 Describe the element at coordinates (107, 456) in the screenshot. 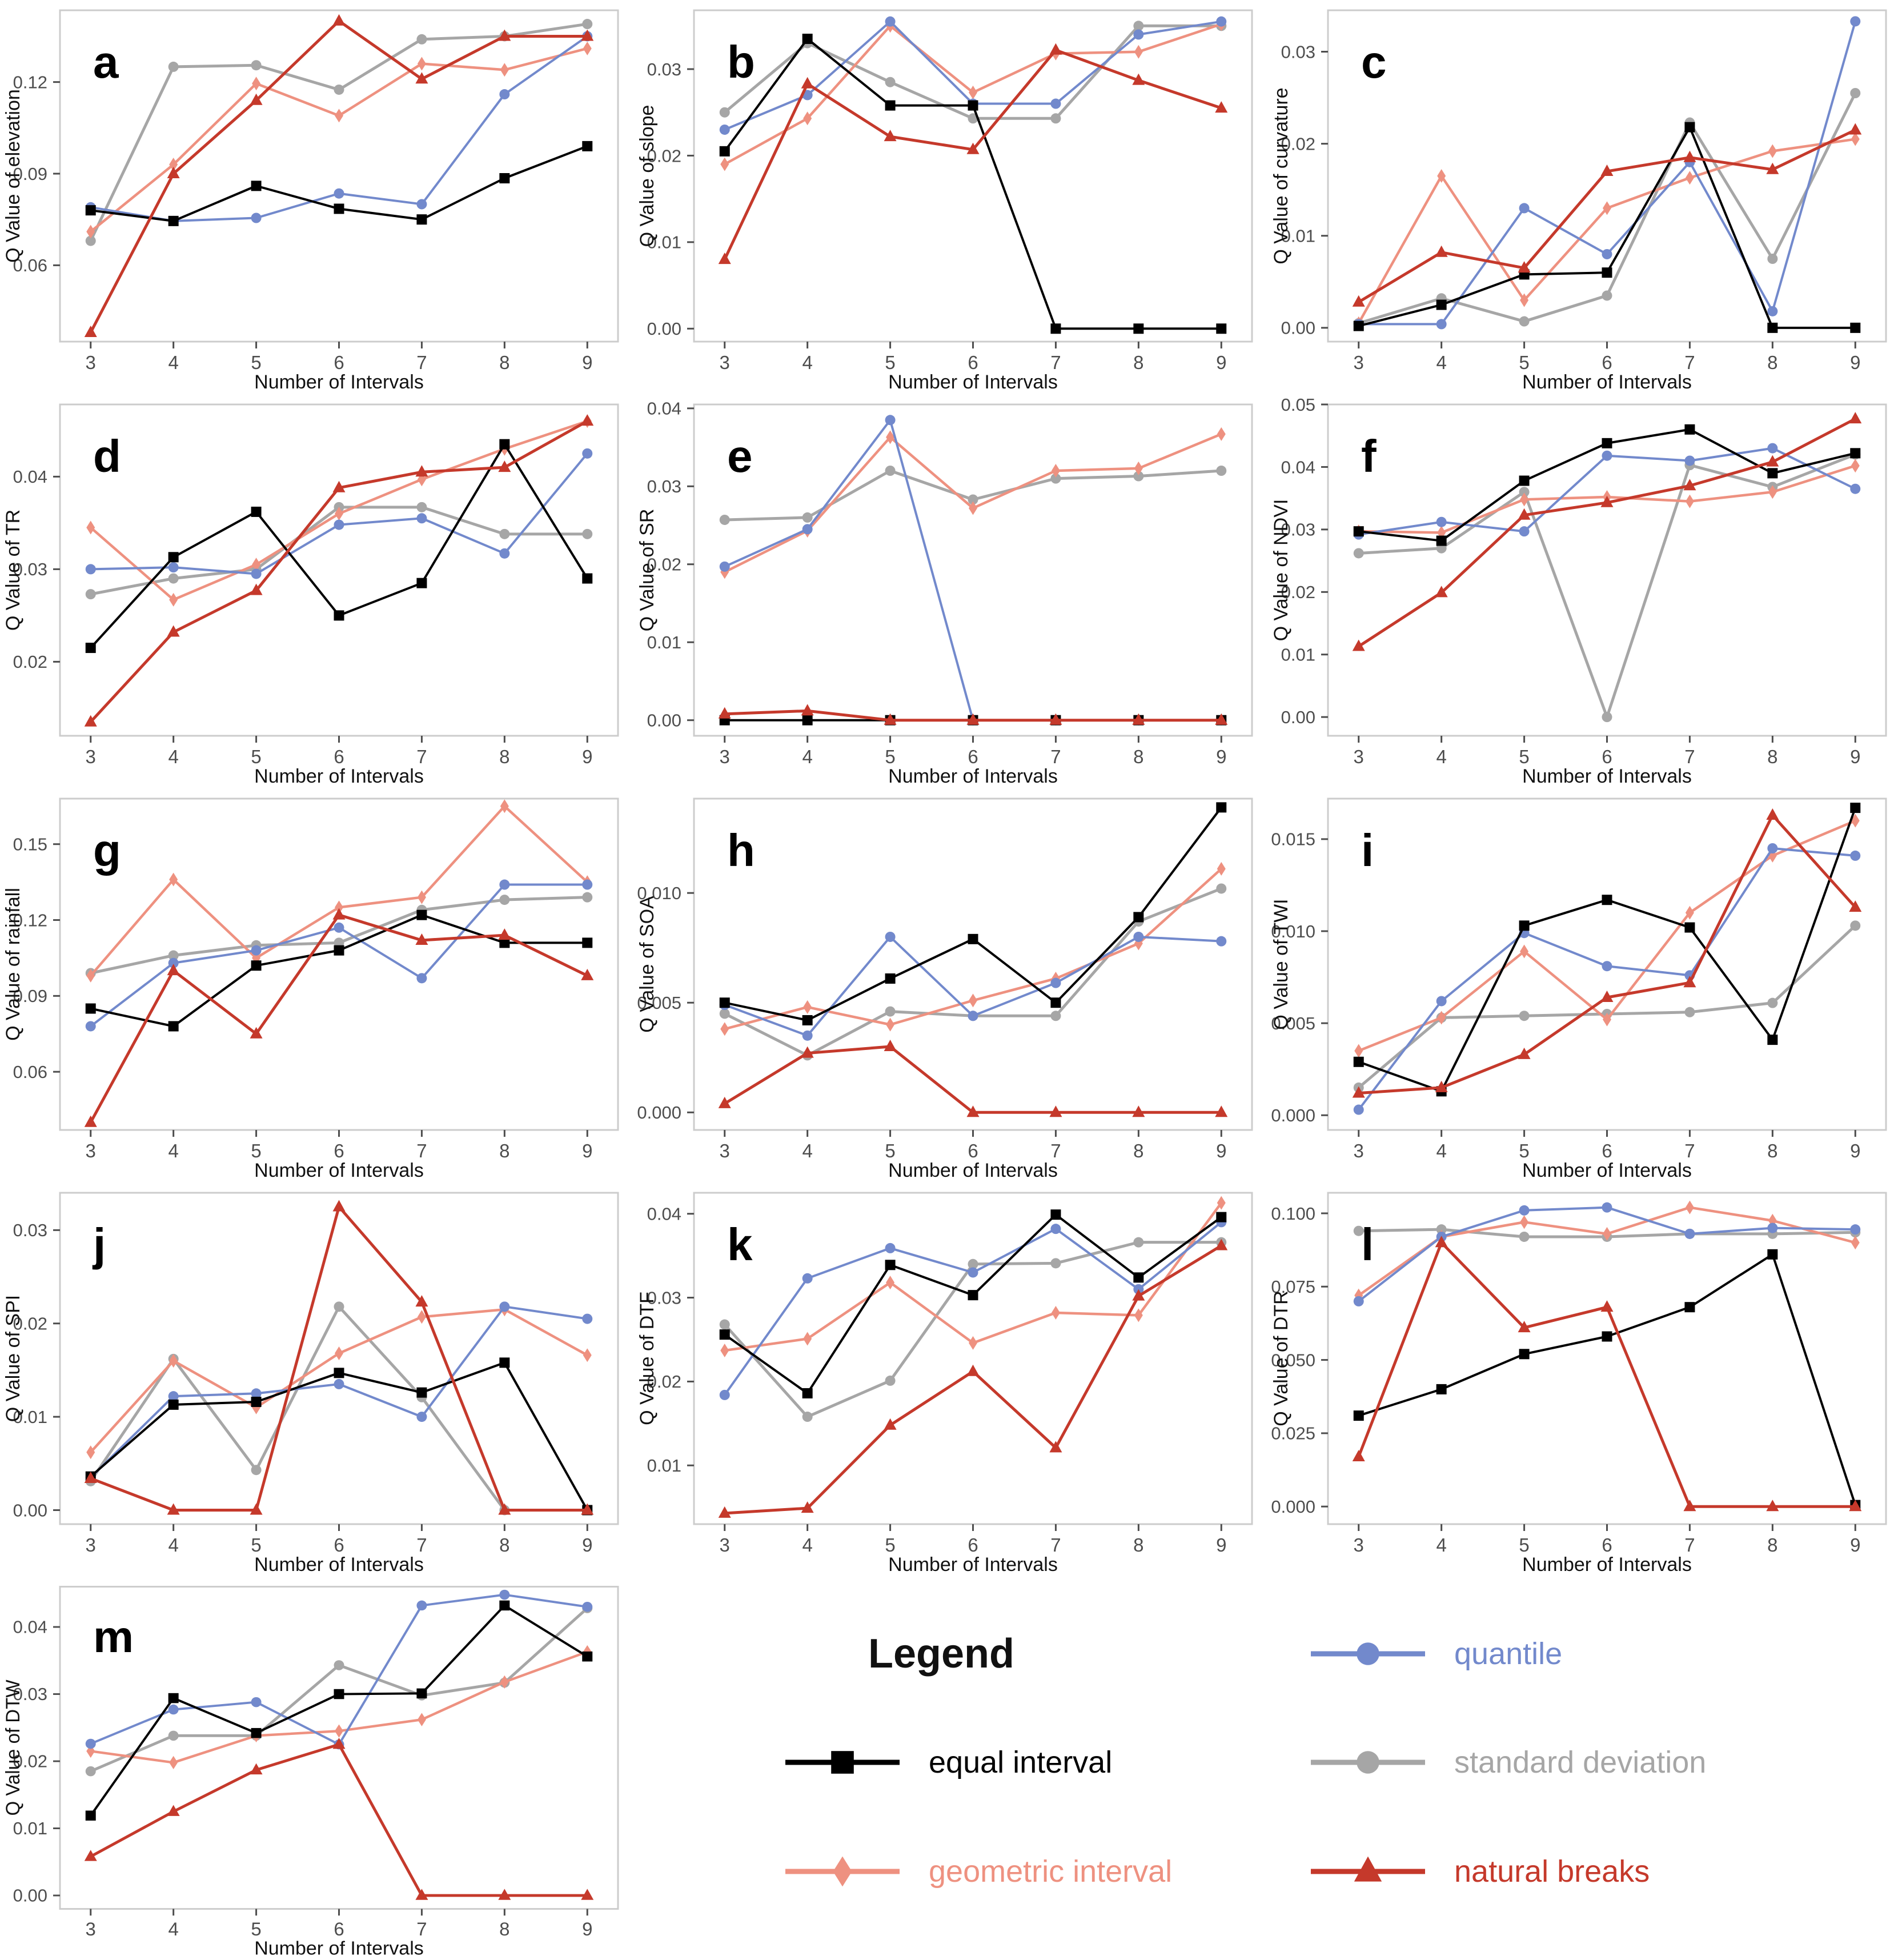

I see `panel-letter: d` at that location.